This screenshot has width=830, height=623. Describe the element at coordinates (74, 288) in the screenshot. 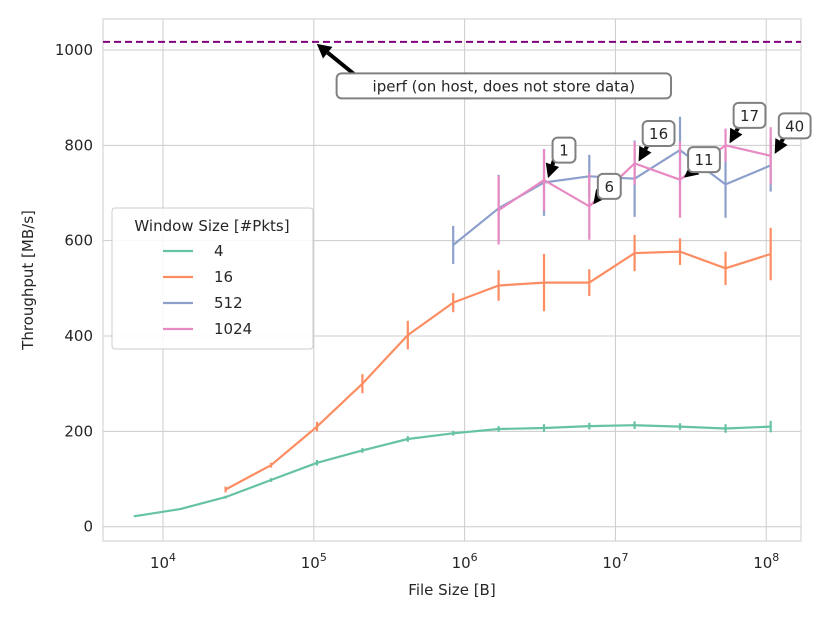

I see `y-tick-labels: 0 200 400 600 800 1000` at that location.